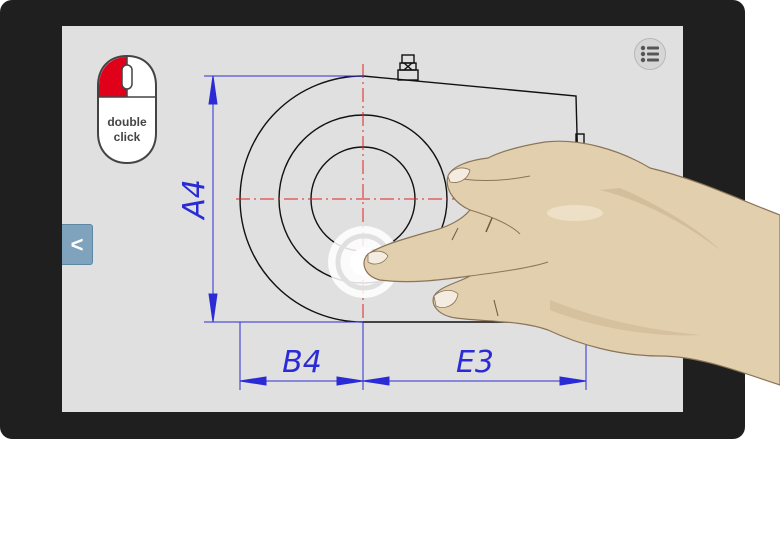 The height and width of the screenshot is (535, 780). I want to click on menu-button, so click(650, 54).